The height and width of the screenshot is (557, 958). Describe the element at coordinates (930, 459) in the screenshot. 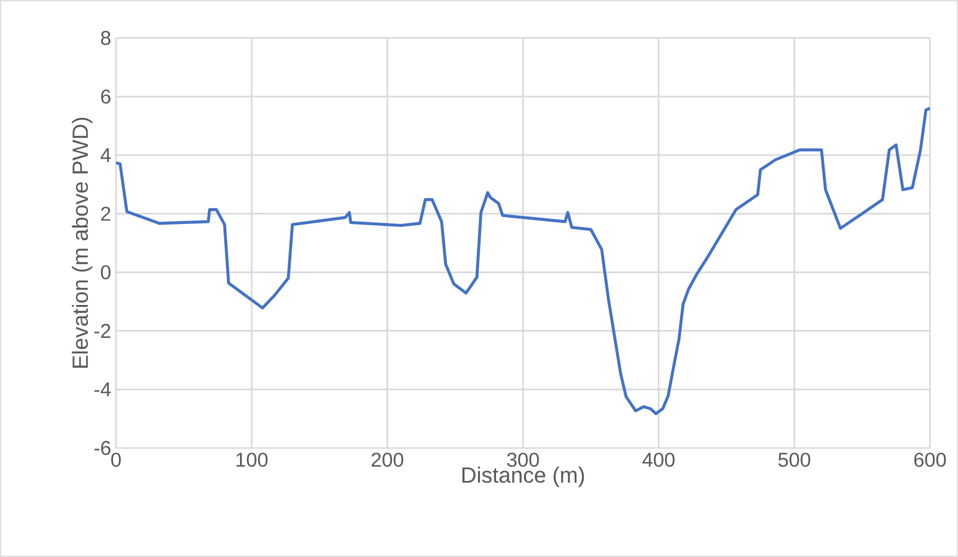

I see `x-tick-label: 600` at that location.